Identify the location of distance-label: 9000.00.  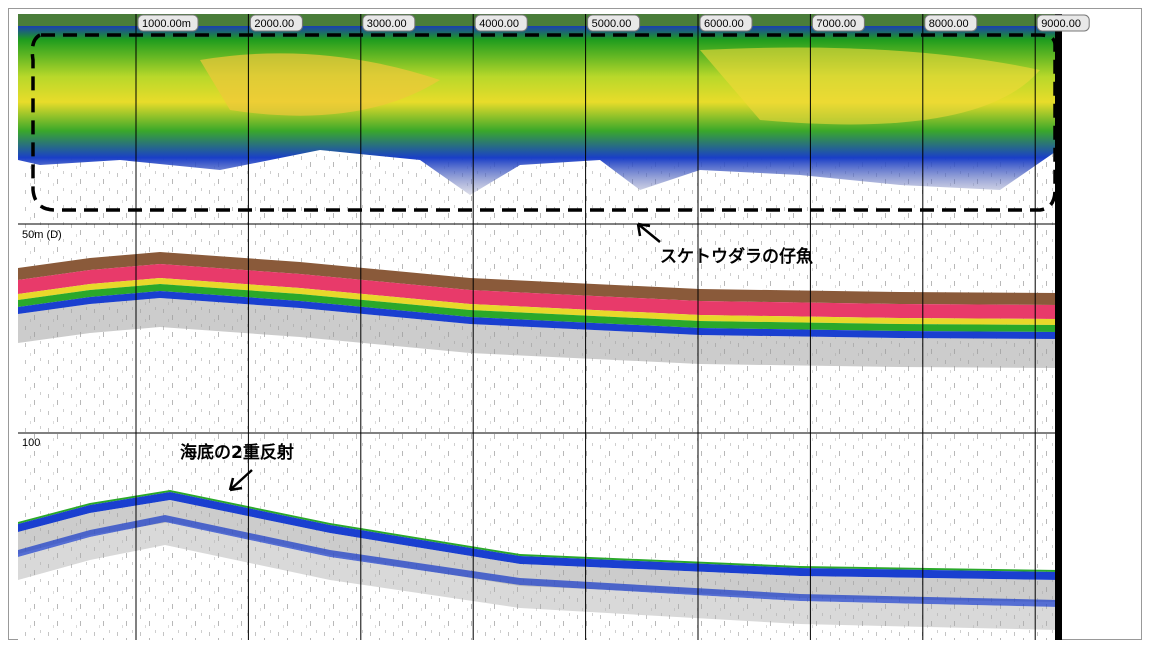
(1061, 24).